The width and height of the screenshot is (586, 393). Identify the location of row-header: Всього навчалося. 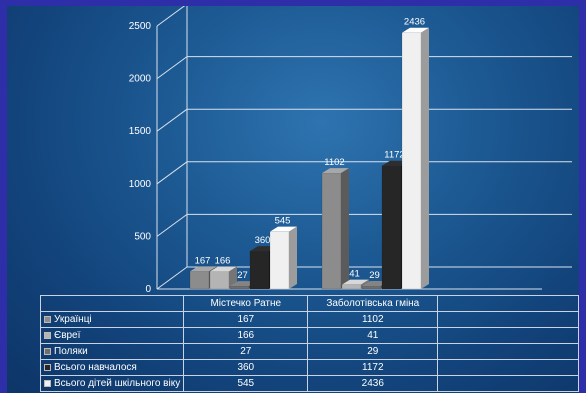
(112, 367).